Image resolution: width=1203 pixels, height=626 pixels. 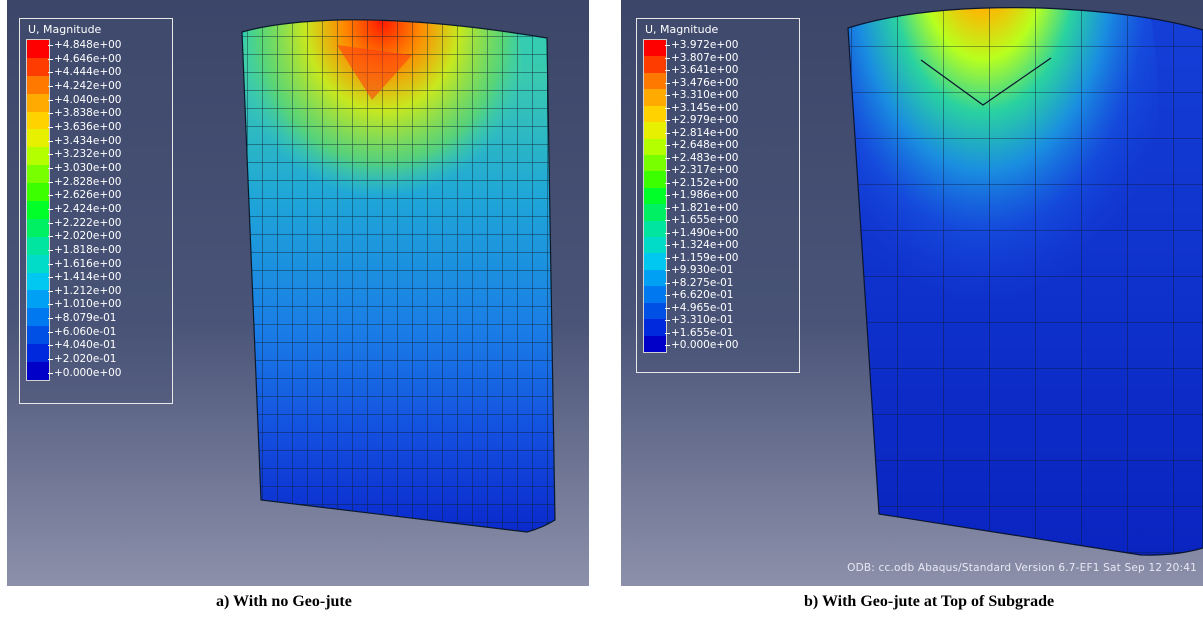 What do you see at coordinates (701, 283) in the screenshot?
I see `legend-value: +8.275e-01` at bounding box center [701, 283].